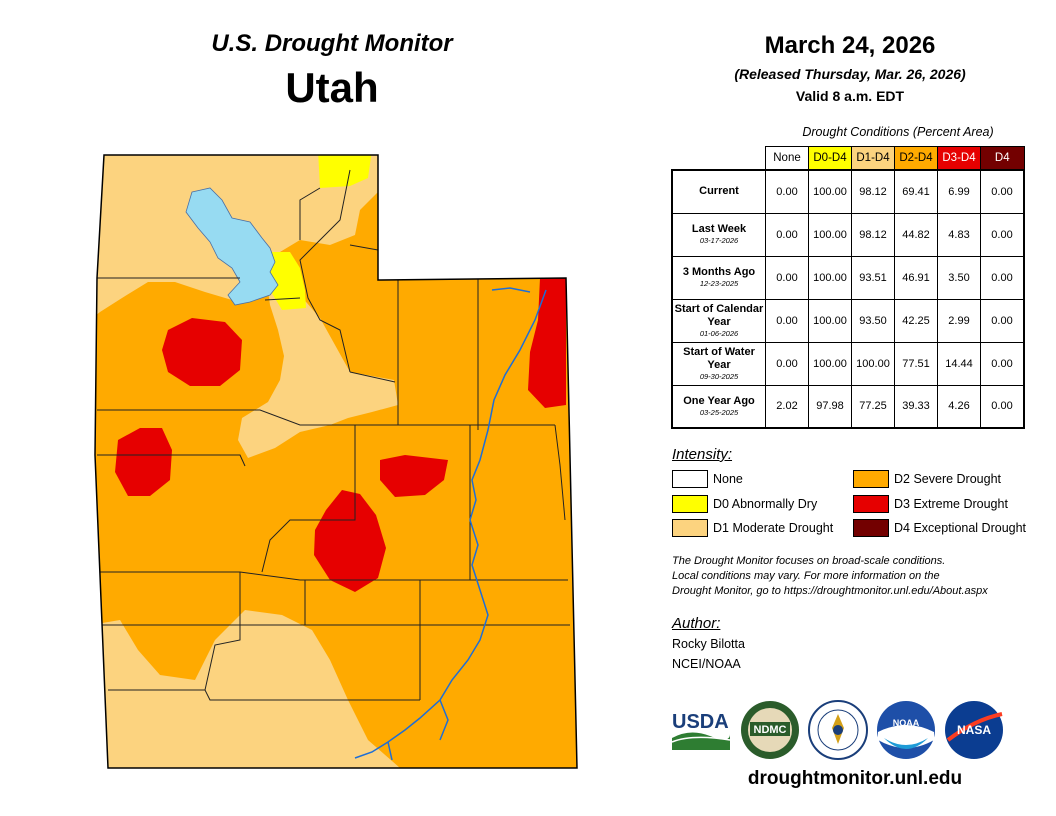  What do you see at coordinates (916, 234) in the screenshot?
I see `table-cell: 44.82` at bounding box center [916, 234].